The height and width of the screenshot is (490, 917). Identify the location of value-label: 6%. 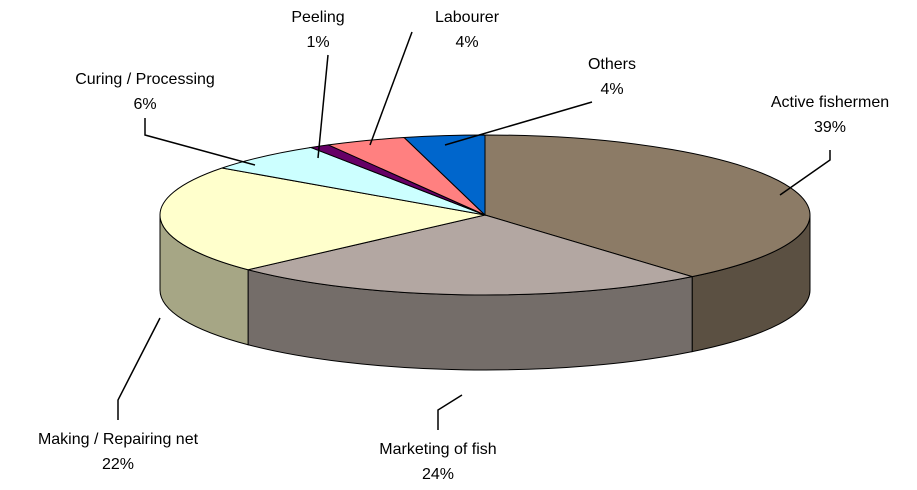
(144, 104).